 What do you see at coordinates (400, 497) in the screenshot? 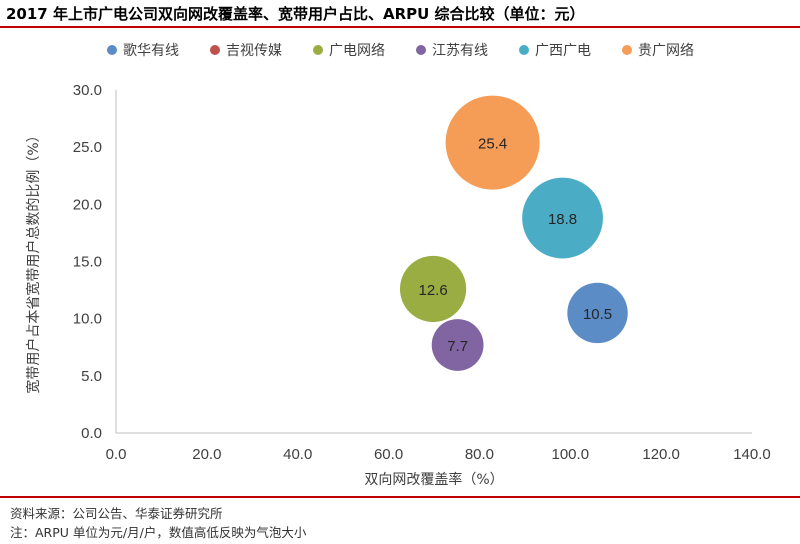
I see `footer-divider` at bounding box center [400, 497].